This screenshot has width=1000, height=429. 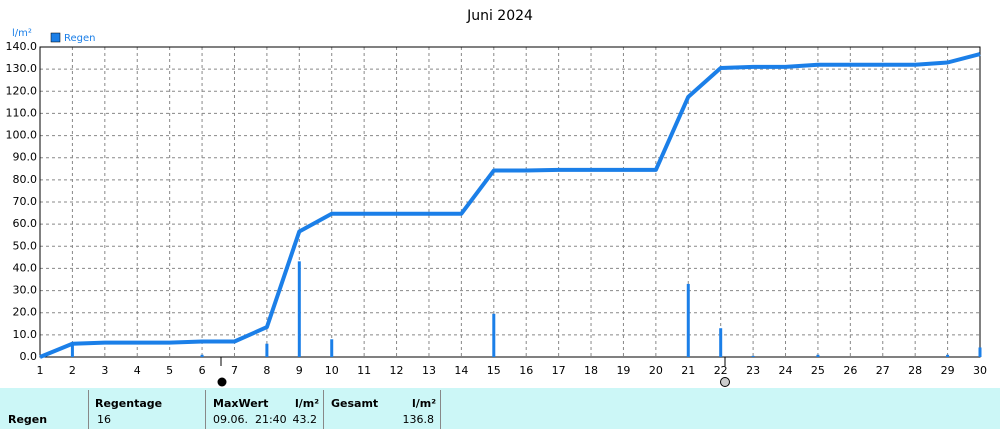 I want to click on x-tick-label: 24, so click(x=786, y=370).